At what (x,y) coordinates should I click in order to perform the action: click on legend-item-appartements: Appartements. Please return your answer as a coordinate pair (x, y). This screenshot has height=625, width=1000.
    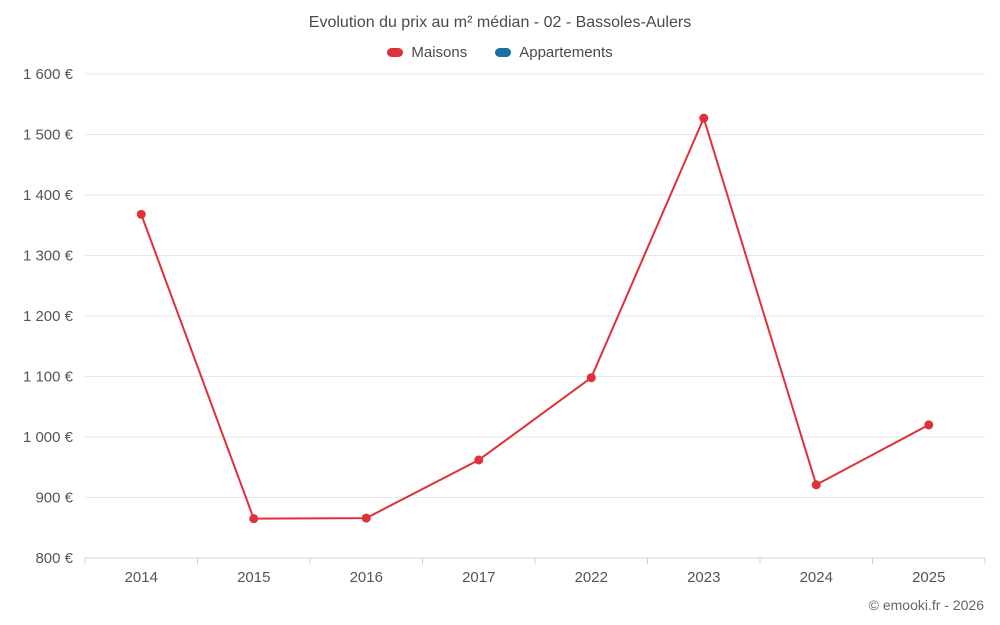
    Looking at the image, I should click on (554, 52).